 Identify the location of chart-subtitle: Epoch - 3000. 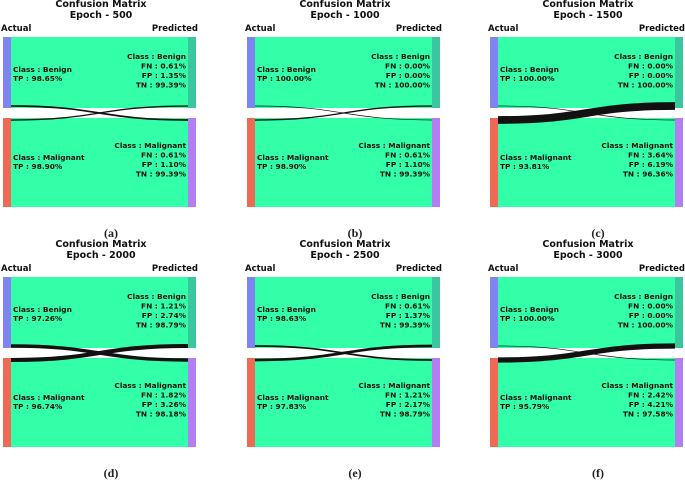
(588, 255).